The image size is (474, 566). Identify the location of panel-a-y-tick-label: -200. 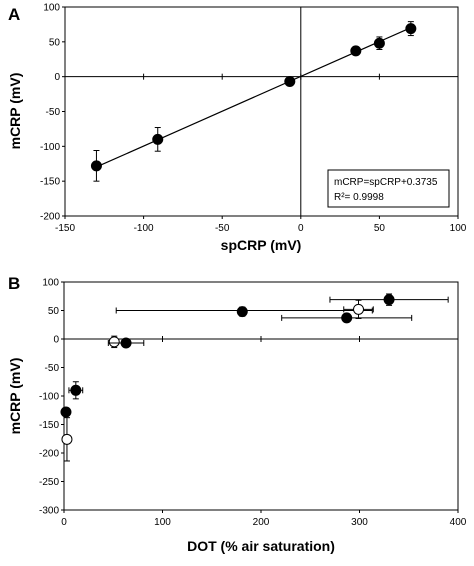
(50, 217).